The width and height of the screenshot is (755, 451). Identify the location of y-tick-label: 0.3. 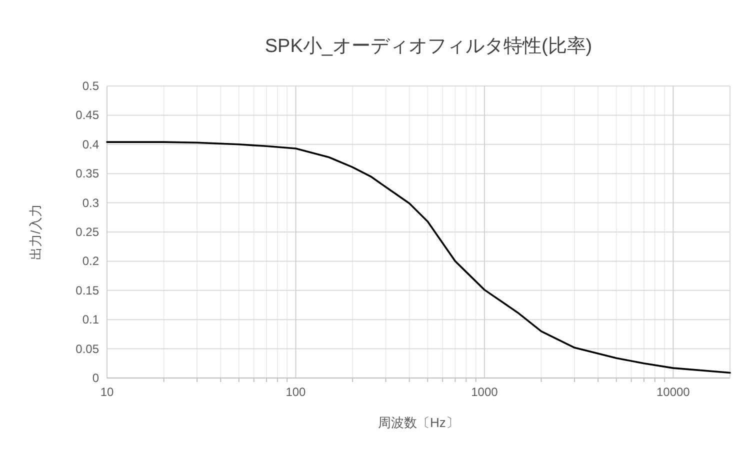
(91, 203).